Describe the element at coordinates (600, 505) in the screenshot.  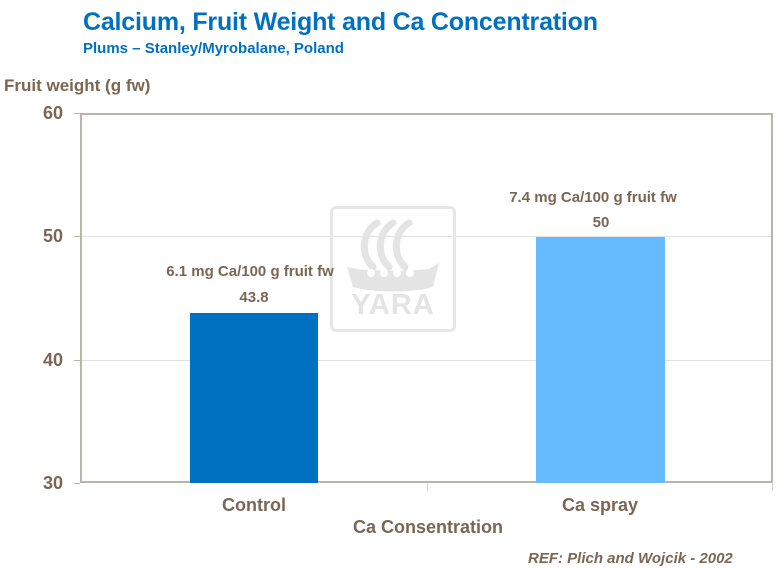
I see `x-tick-ca-spray: Ca spray` at that location.